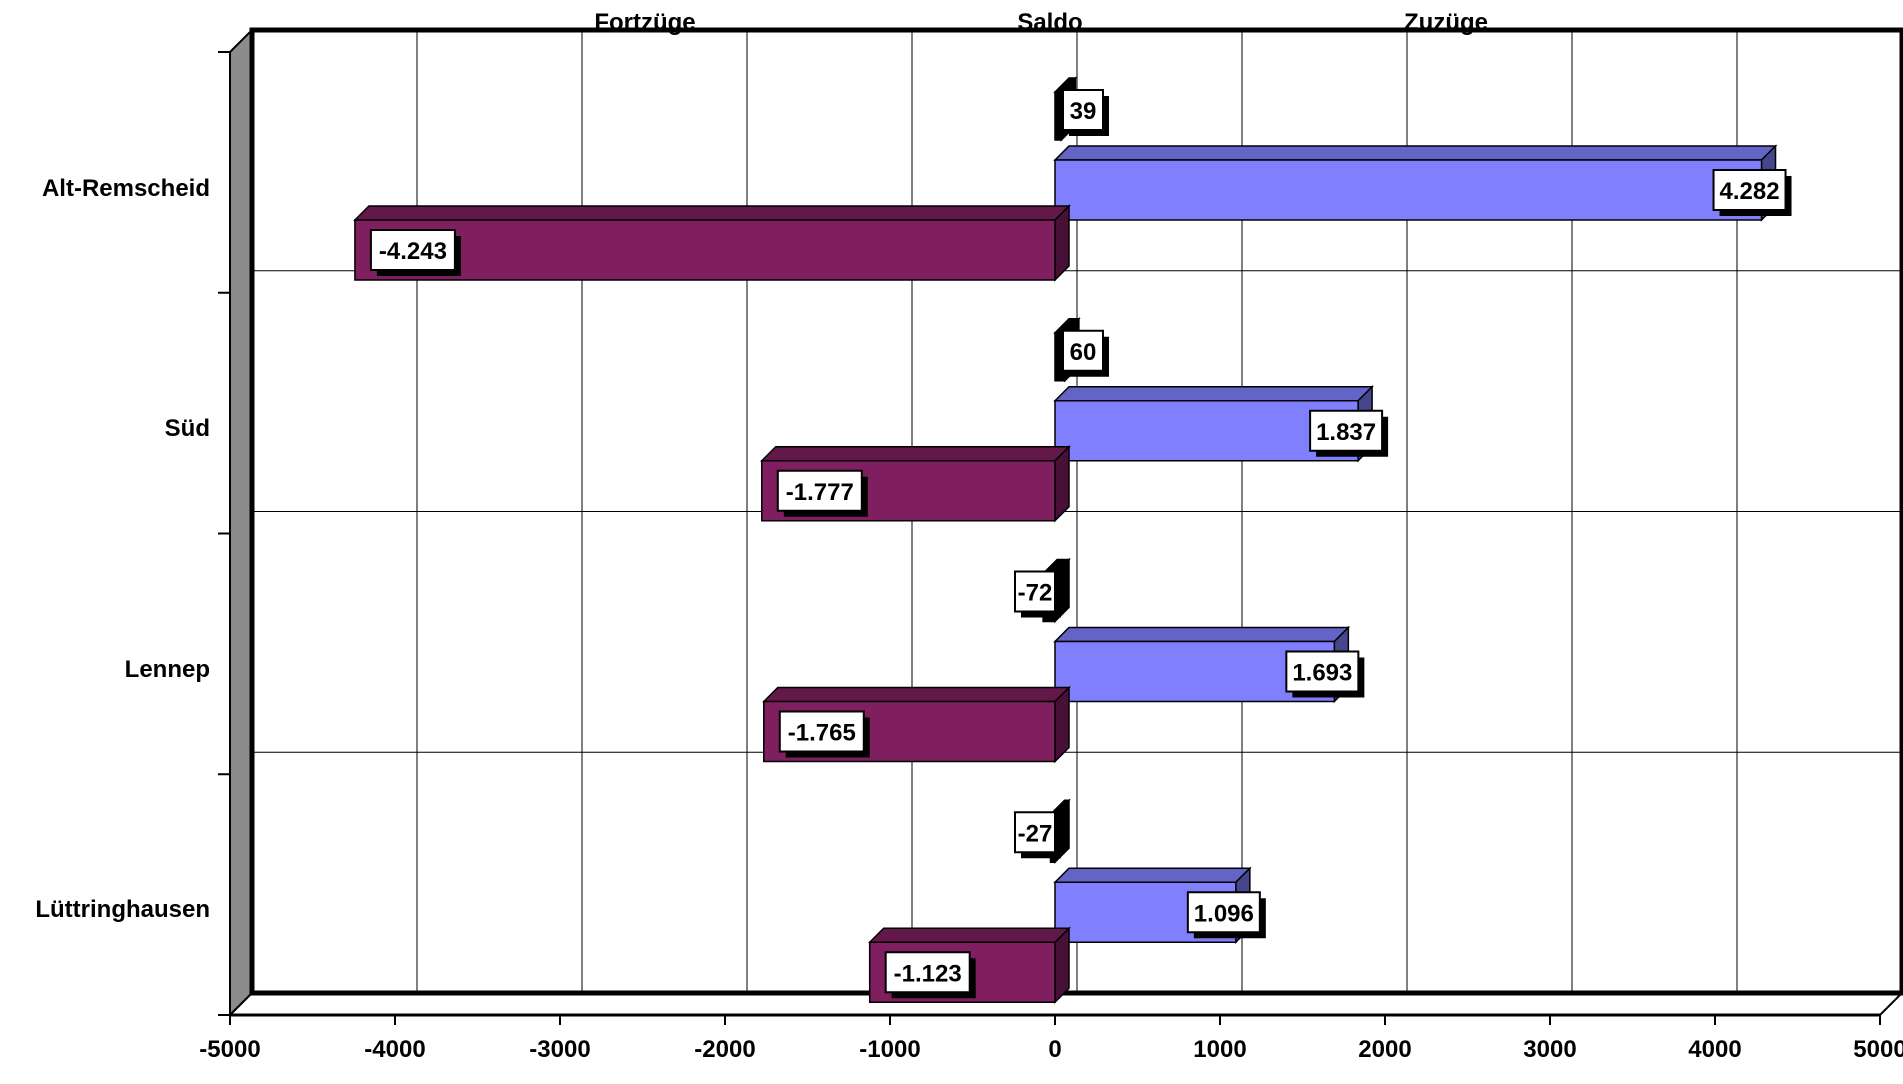  What do you see at coordinates (889, 1049) in the screenshot?
I see `x-tick-label: -1000` at bounding box center [889, 1049].